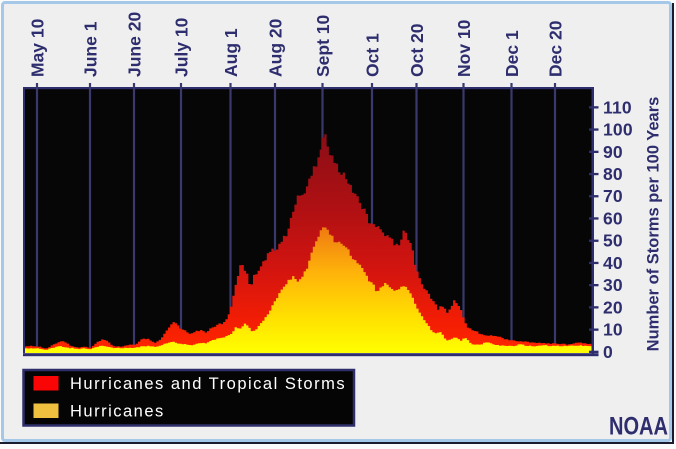 The width and height of the screenshot is (676, 449). Describe the element at coordinates (613, 285) in the screenshot. I see `svg-text: 30` at that location.